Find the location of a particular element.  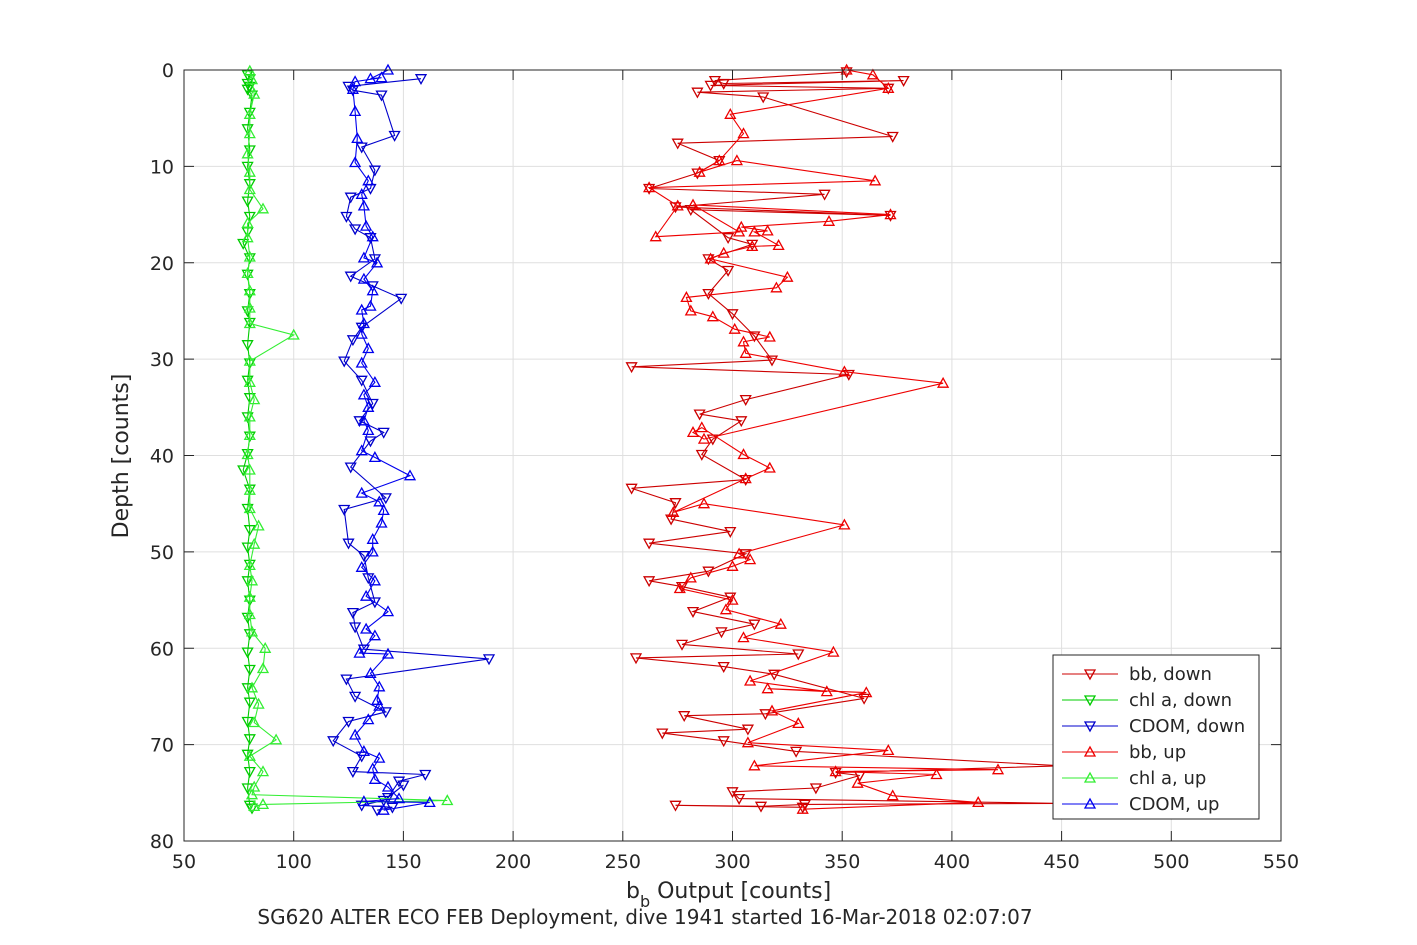

y-tick-label: 10 is located at coordinates (162, 167).